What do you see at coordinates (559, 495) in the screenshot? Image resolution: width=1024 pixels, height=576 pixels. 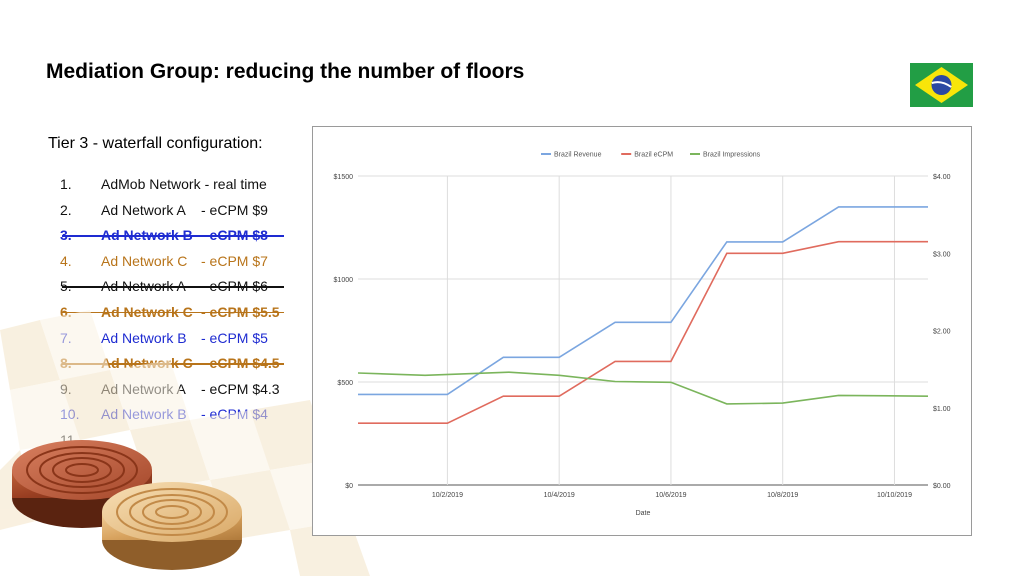 I see `x-tick-label: 10/4/2019` at bounding box center [559, 495].